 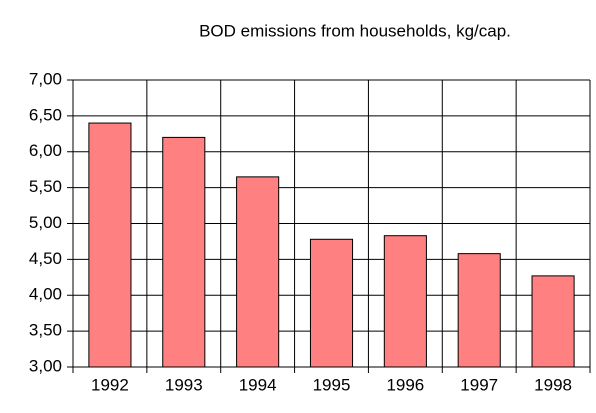 What do you see at coordinates (184, 384) in the screenshot?
I see `x-tick-label: 1993` at bounding box center [184, 384].